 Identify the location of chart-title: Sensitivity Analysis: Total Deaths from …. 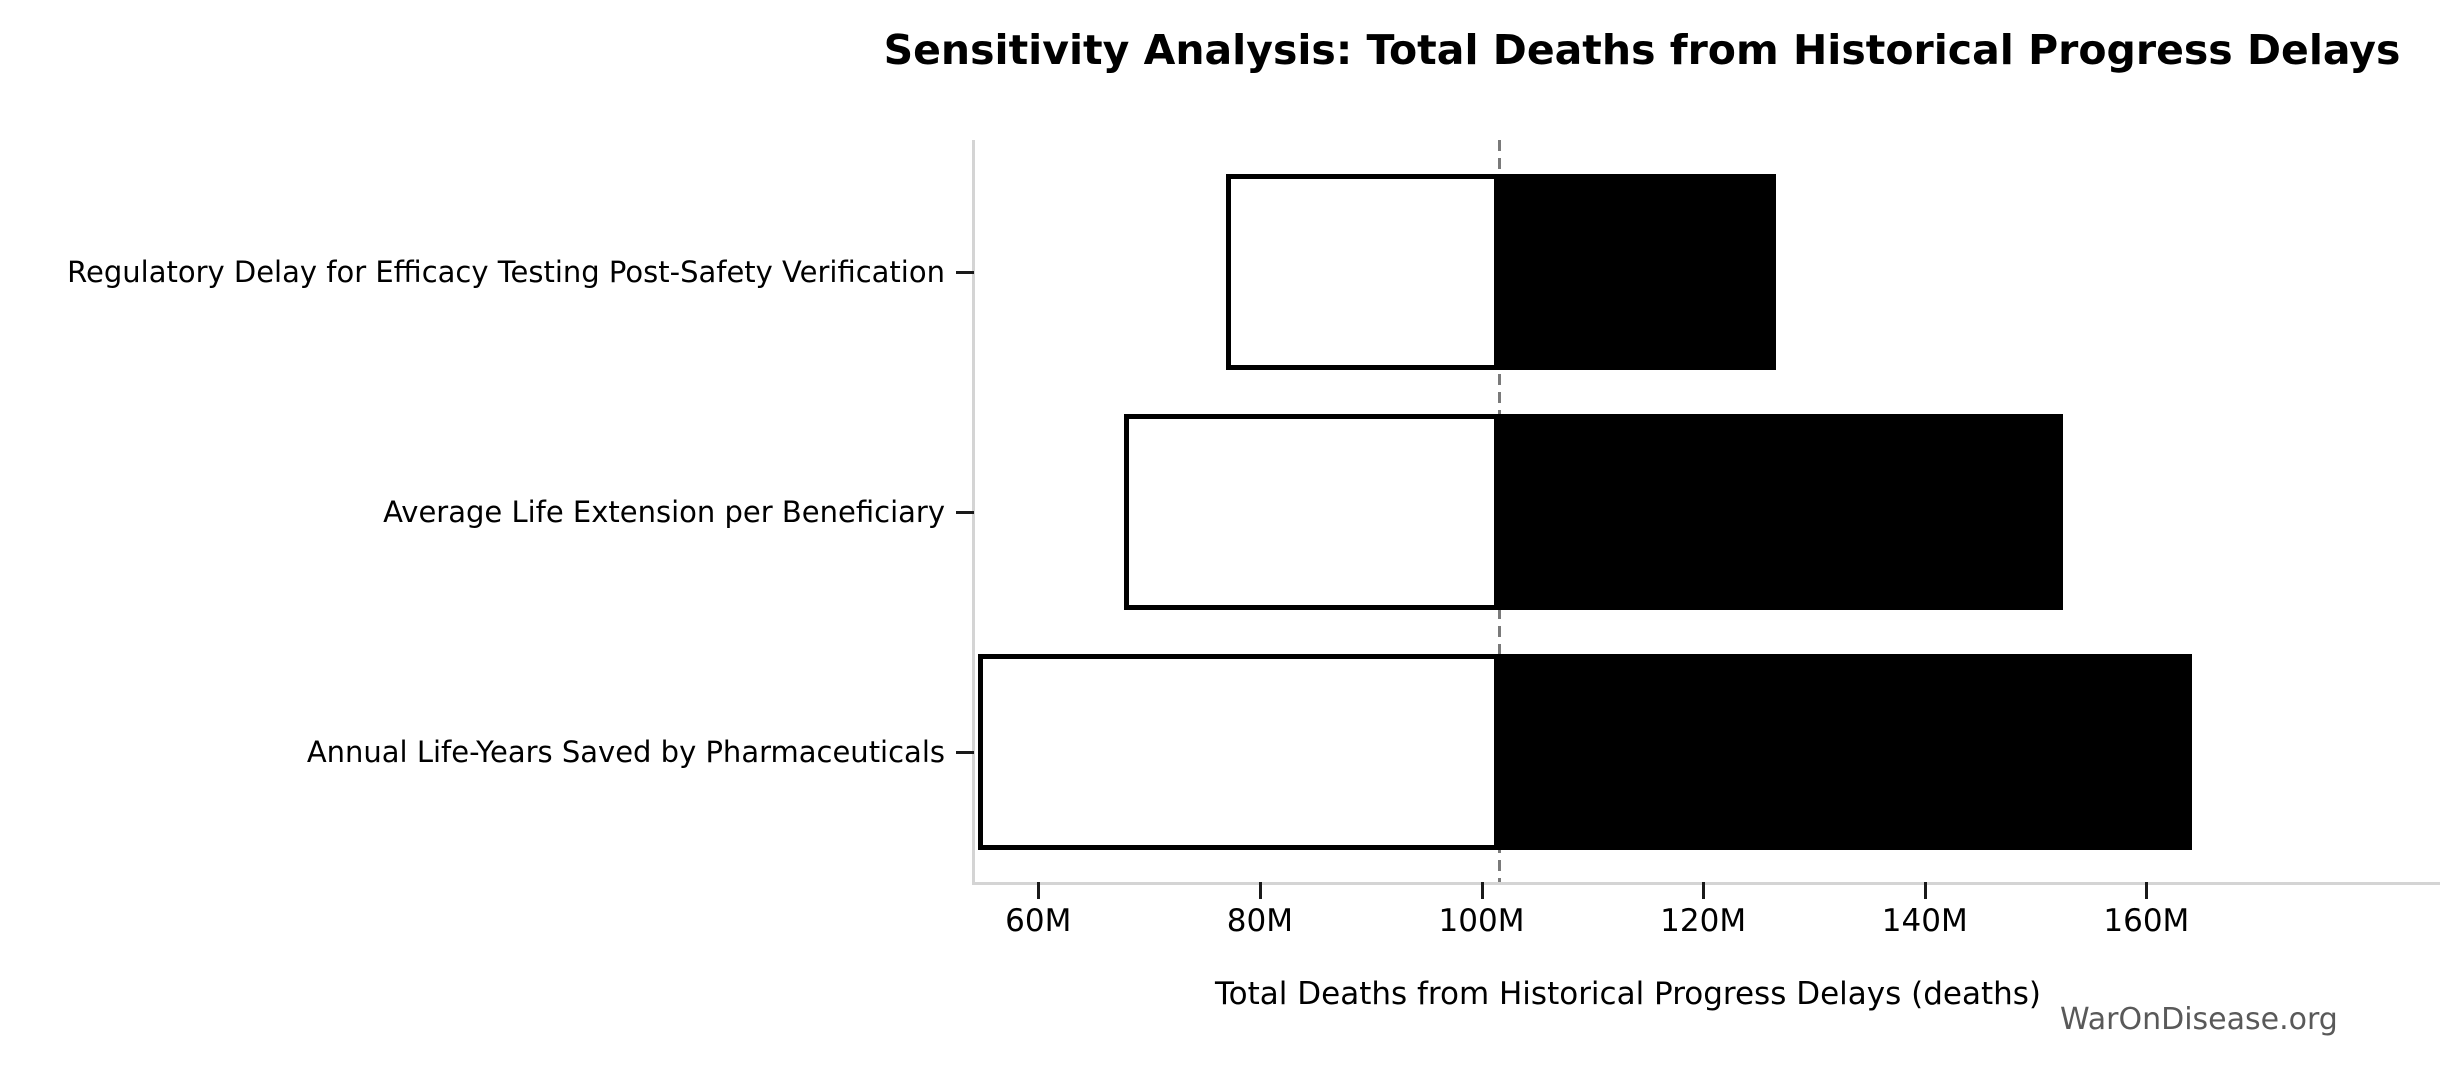
(1642, 50).